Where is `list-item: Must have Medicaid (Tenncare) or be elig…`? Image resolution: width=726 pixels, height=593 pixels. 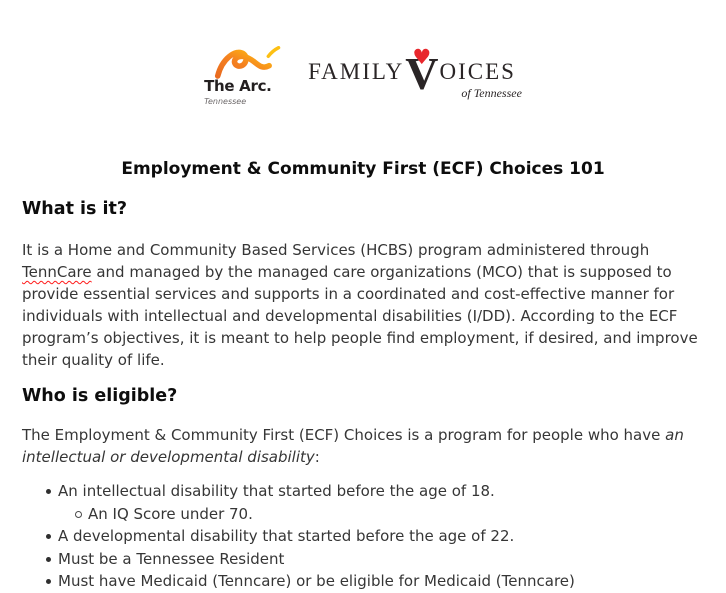 list-item: Must have Medicaid (Tenncare) or be elig… is located at coordinates (371, 581).